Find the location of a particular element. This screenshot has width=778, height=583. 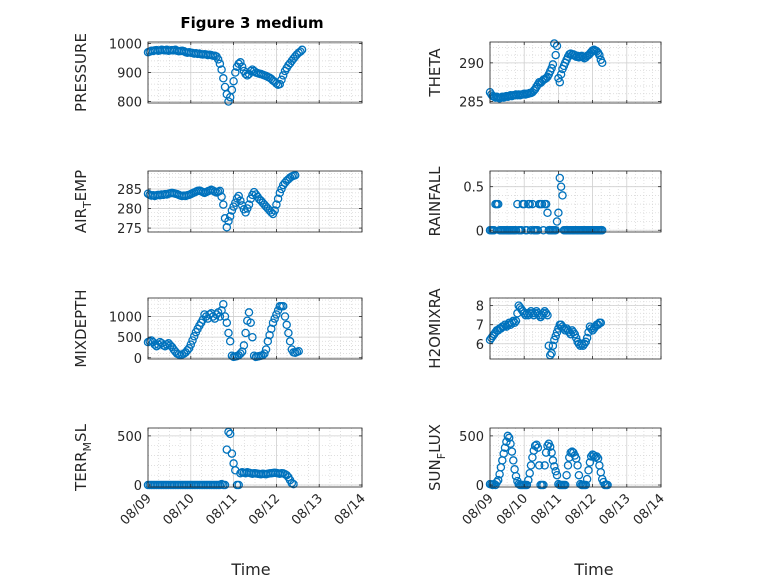

axes-panel-2: 285 290 THETA is located at coordinates (544, 74).